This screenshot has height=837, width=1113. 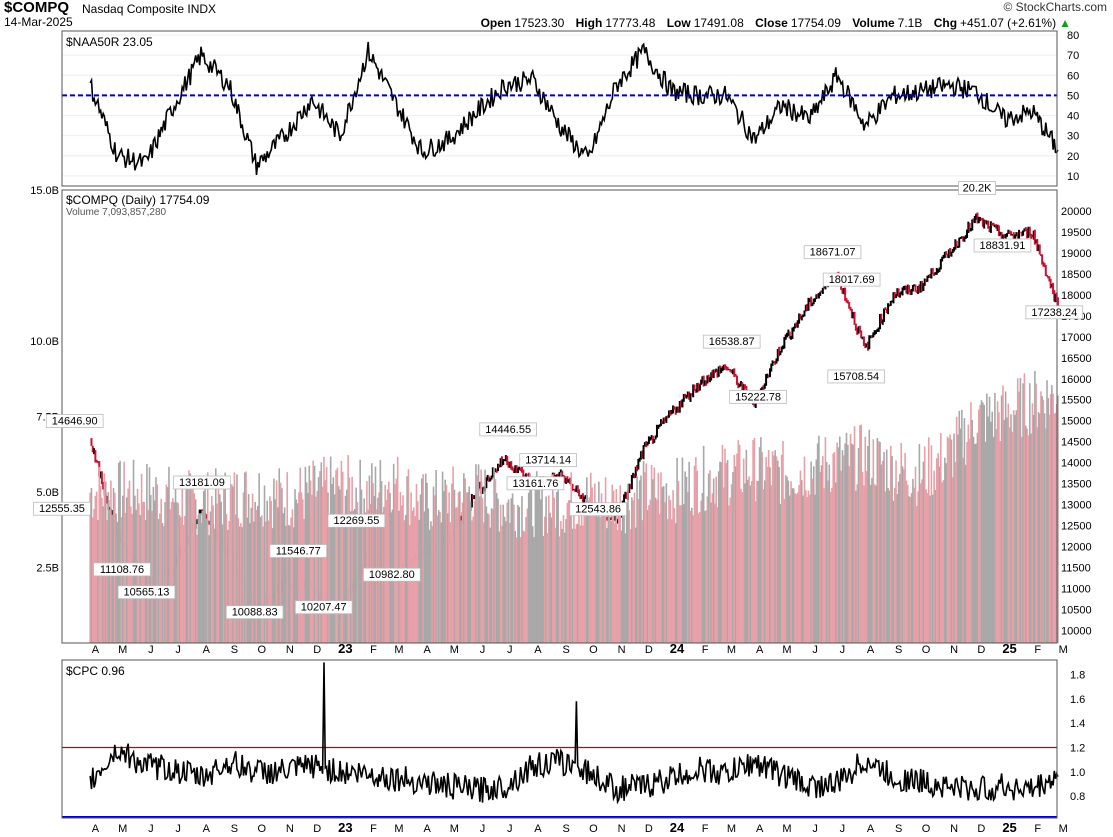 I want to click on x-axis-label: S, so click(x=898, y=650).